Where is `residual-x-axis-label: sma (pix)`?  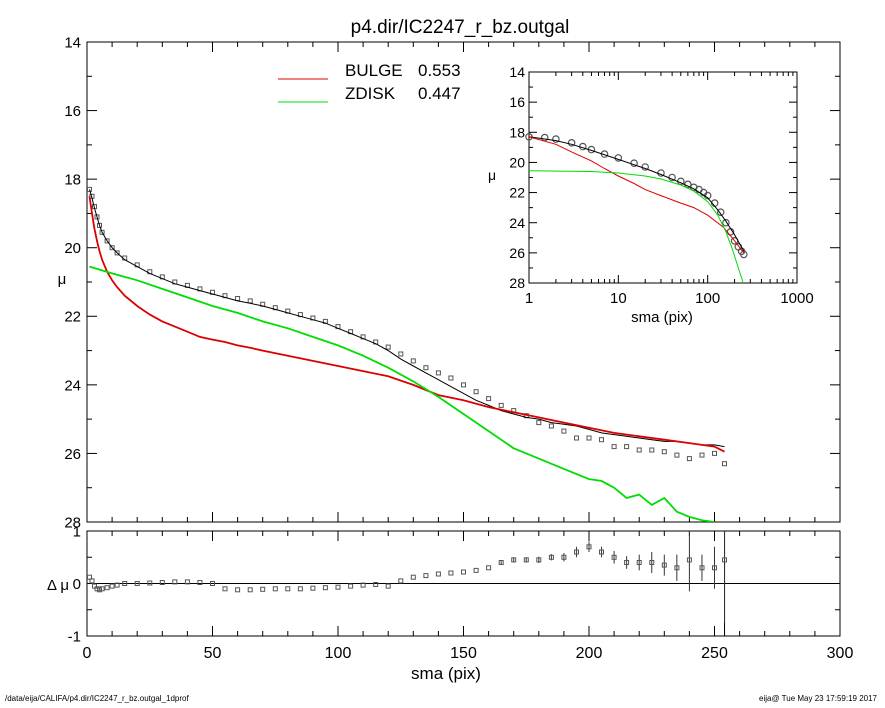 residual-x-axis-label: sma (pix) is located at coordinates (446, 673).